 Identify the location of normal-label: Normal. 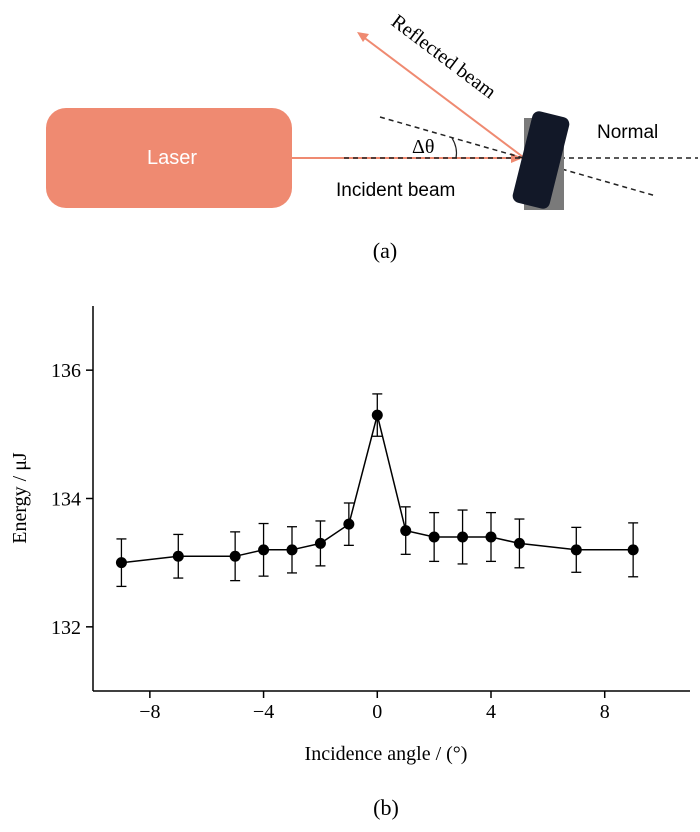
(627, 132).